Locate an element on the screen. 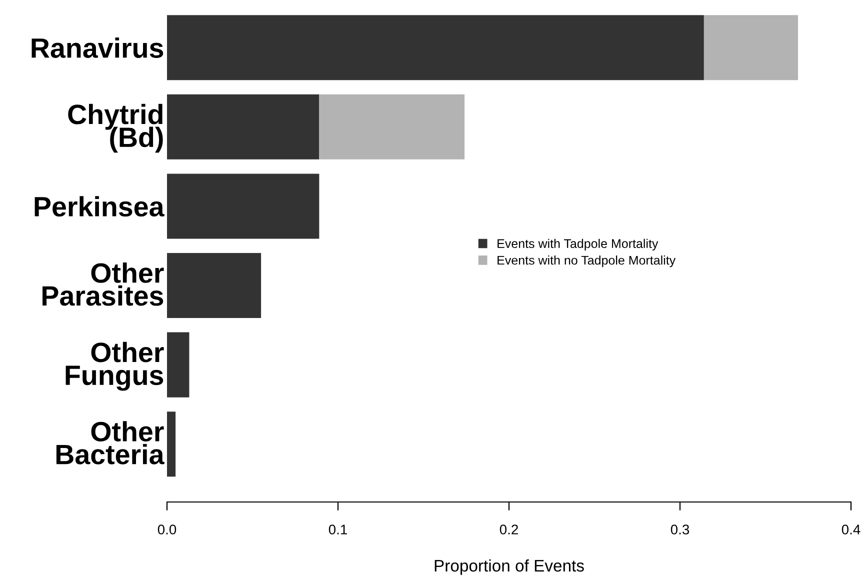 The width and height of the screenshot is (864, 584). x-tick-label: 0.2 is located at coordinates (509, 529).